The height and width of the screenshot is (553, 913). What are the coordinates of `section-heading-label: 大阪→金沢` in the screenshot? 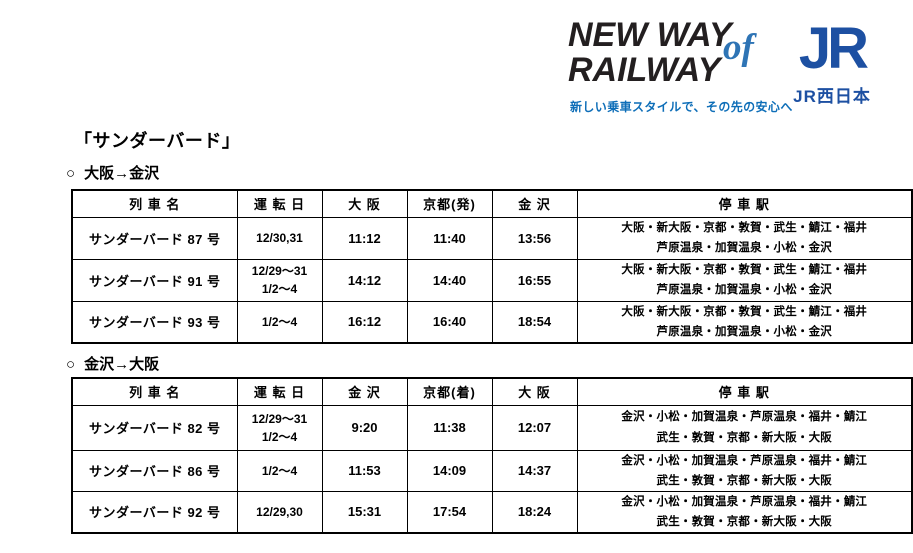 It's located at (122, 173).